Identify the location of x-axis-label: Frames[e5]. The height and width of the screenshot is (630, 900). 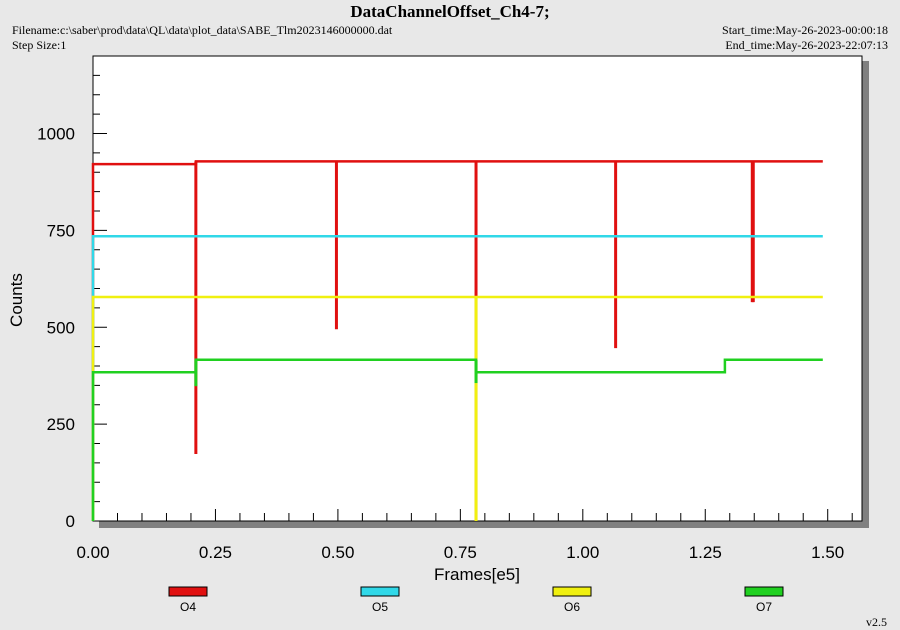
(477, 574).